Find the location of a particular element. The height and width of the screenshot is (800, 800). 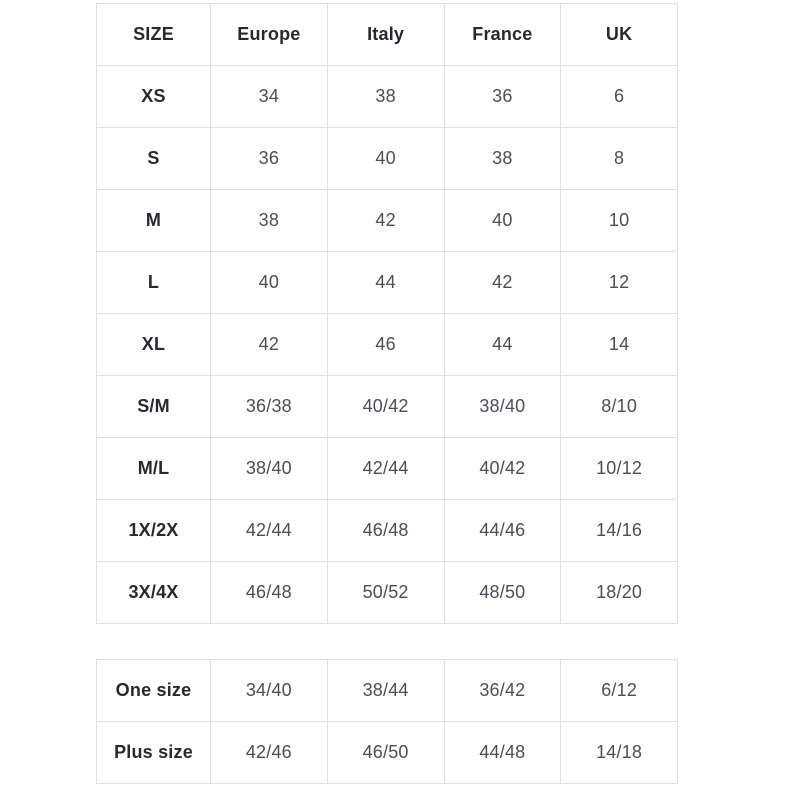

table-row: 1X/2X 42/44 46/48 44/46 14/16 is located at coordinates (387, 530).